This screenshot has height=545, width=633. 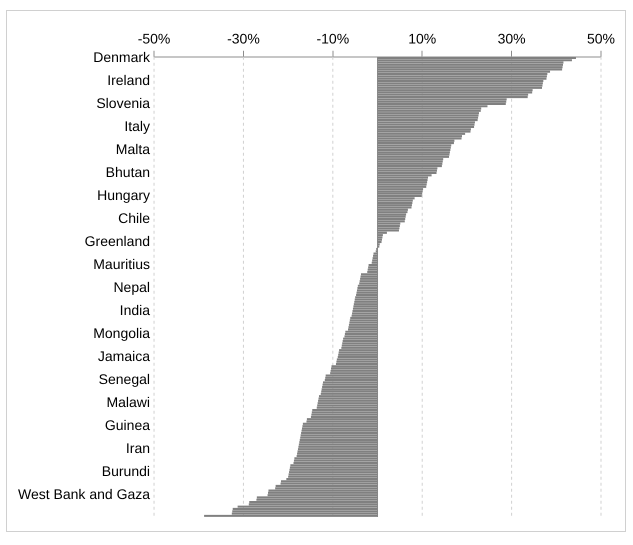 I want to click on y-tick-label: West Bank and Gaza, so click(x=84, y=494).